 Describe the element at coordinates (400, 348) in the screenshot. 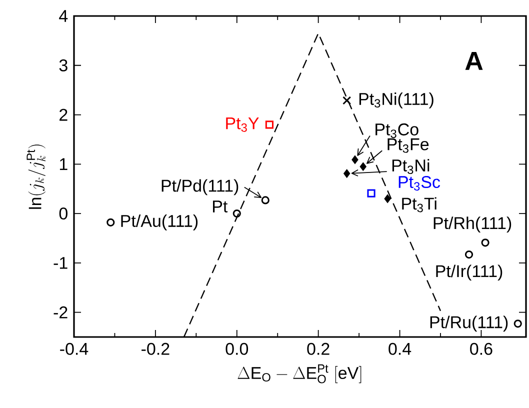

I see `x-tick-label: 0.4` at that location.